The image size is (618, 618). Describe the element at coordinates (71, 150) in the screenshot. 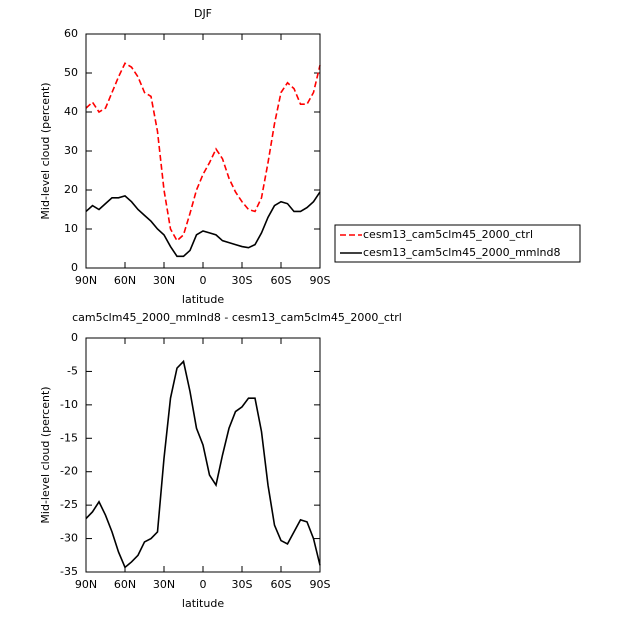

I see `y-tick-label: 30` at that location.